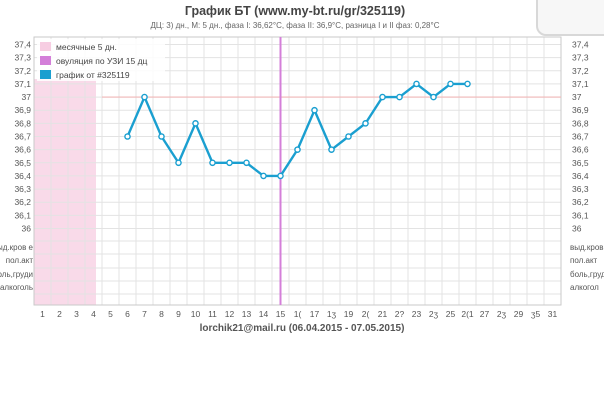 This screenshot has width=604, height=420. I want to click on menstruation-band, so click(65, 192).